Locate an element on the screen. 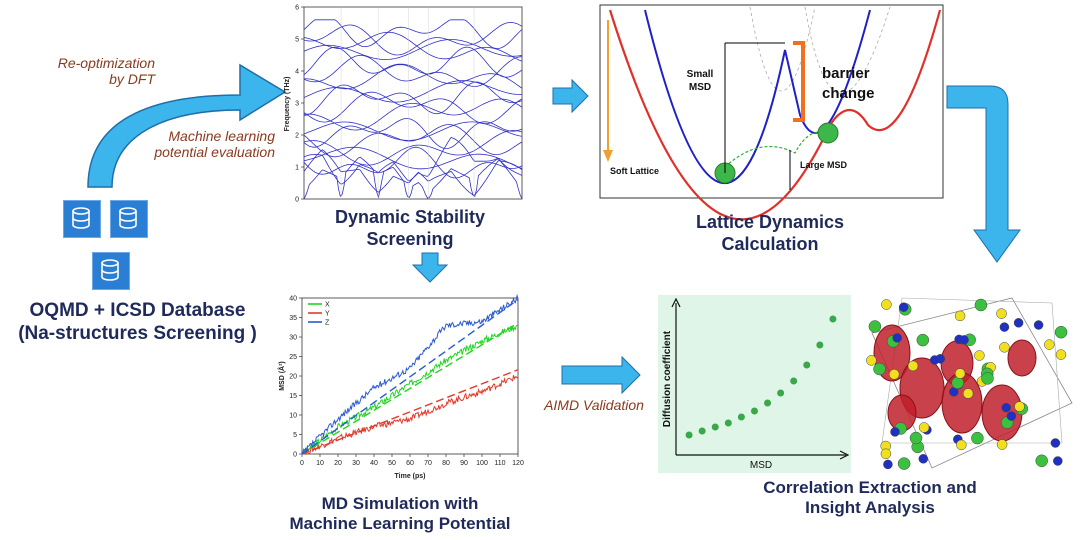 This screenshot has height=540, width=1080. barrier-1: barrier is located at coordinates (846, 73).